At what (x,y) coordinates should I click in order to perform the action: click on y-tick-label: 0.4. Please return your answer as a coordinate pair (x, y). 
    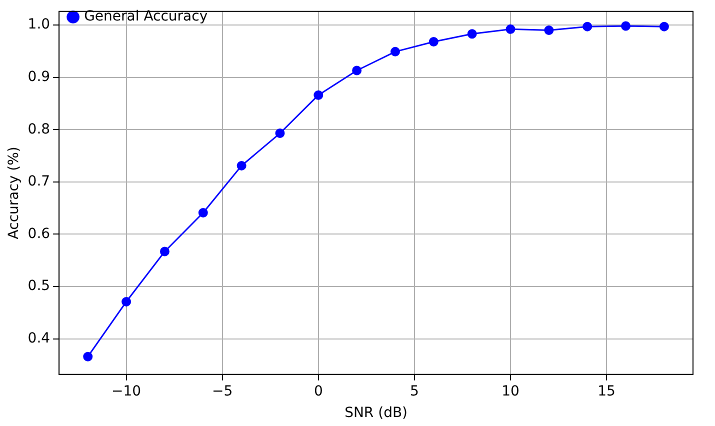
    Looking at the image, I should click on (39, 338).